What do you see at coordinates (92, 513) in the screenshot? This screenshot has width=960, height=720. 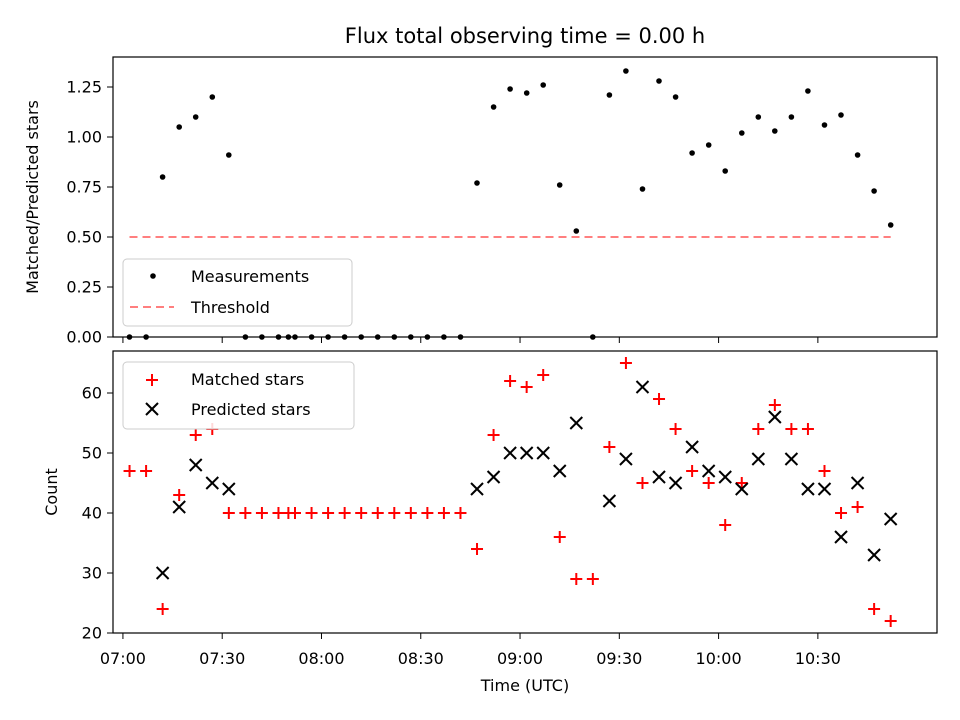 I see `y-tick-label: 40` at bounding box center [92, 513].